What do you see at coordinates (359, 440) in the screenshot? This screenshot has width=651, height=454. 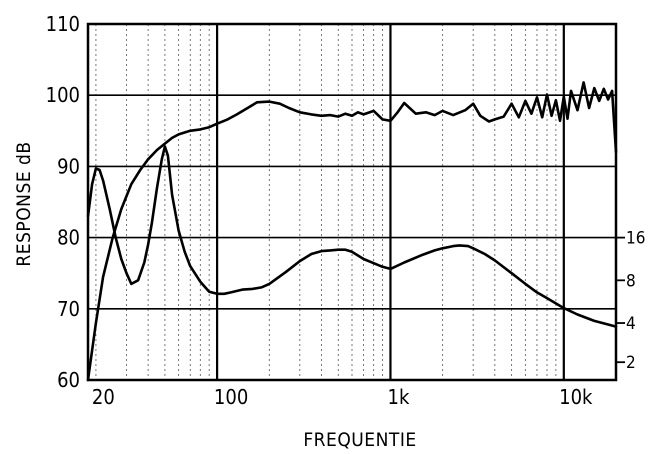 I see `x-axis-label: FREQUENTIE` at bounding box center [359, 440].